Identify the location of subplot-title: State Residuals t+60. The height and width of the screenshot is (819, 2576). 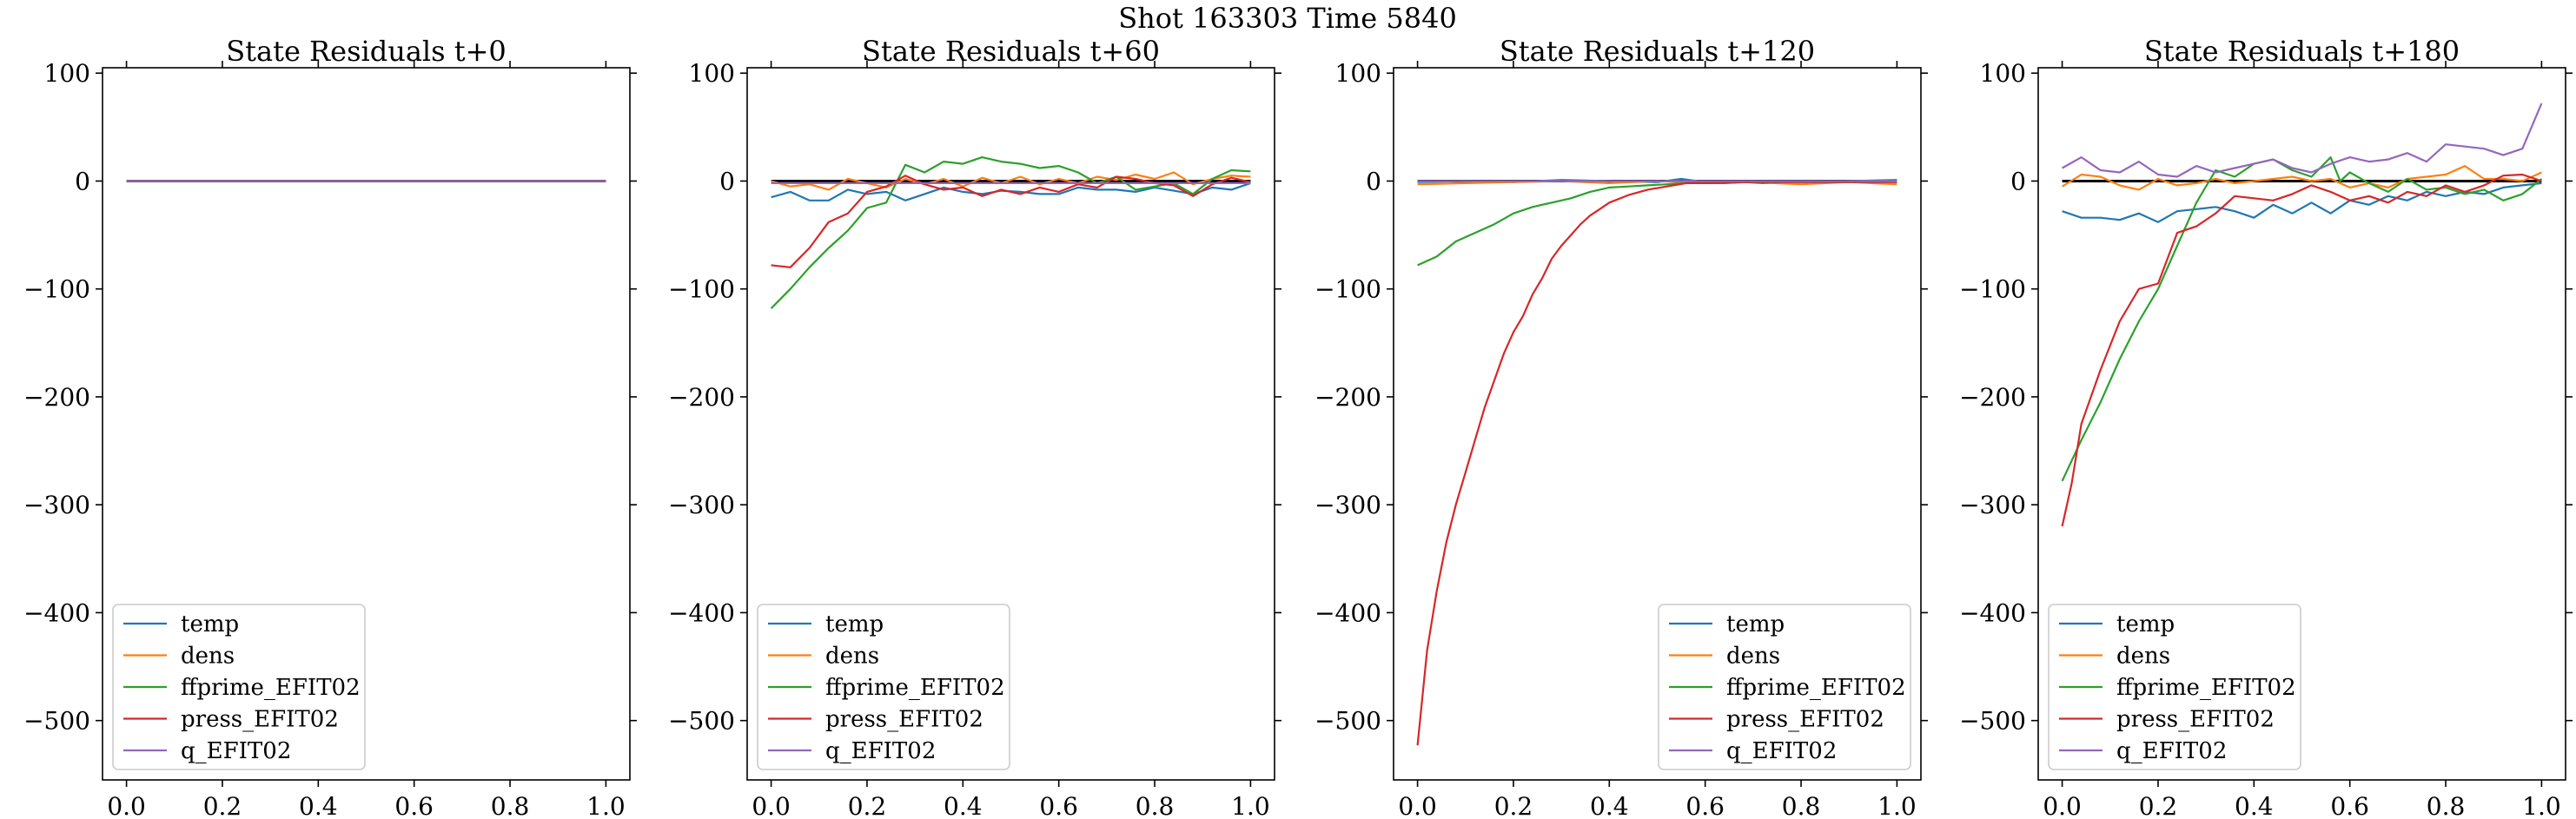
(1011, 51).